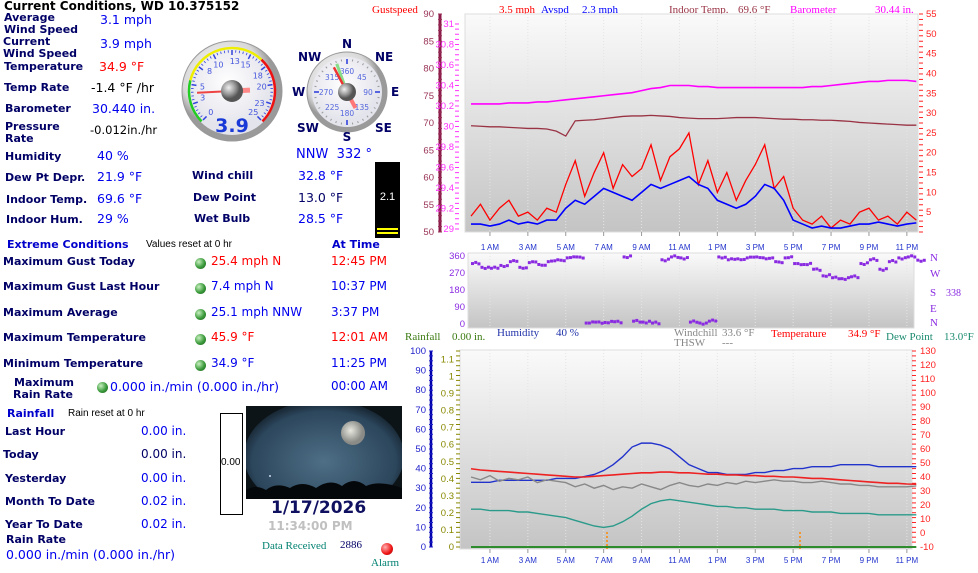  Describe the element at coordinates (395, 10) in the screenshot. I see `legend-gust-label: Gustspeed` at that location.